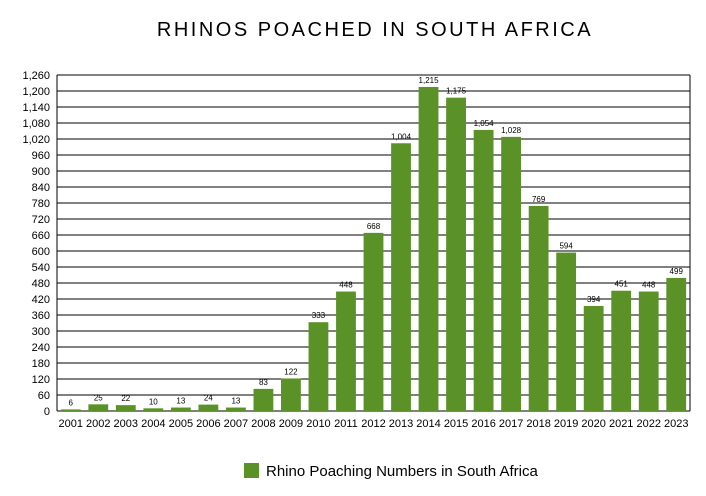 Image resolution: width=706 pixels, height=496 pixels. What do you see at coordinates (44, 396) in the screenshot?
I see `y-tick-label: 60` at bounding box center [44, 396].